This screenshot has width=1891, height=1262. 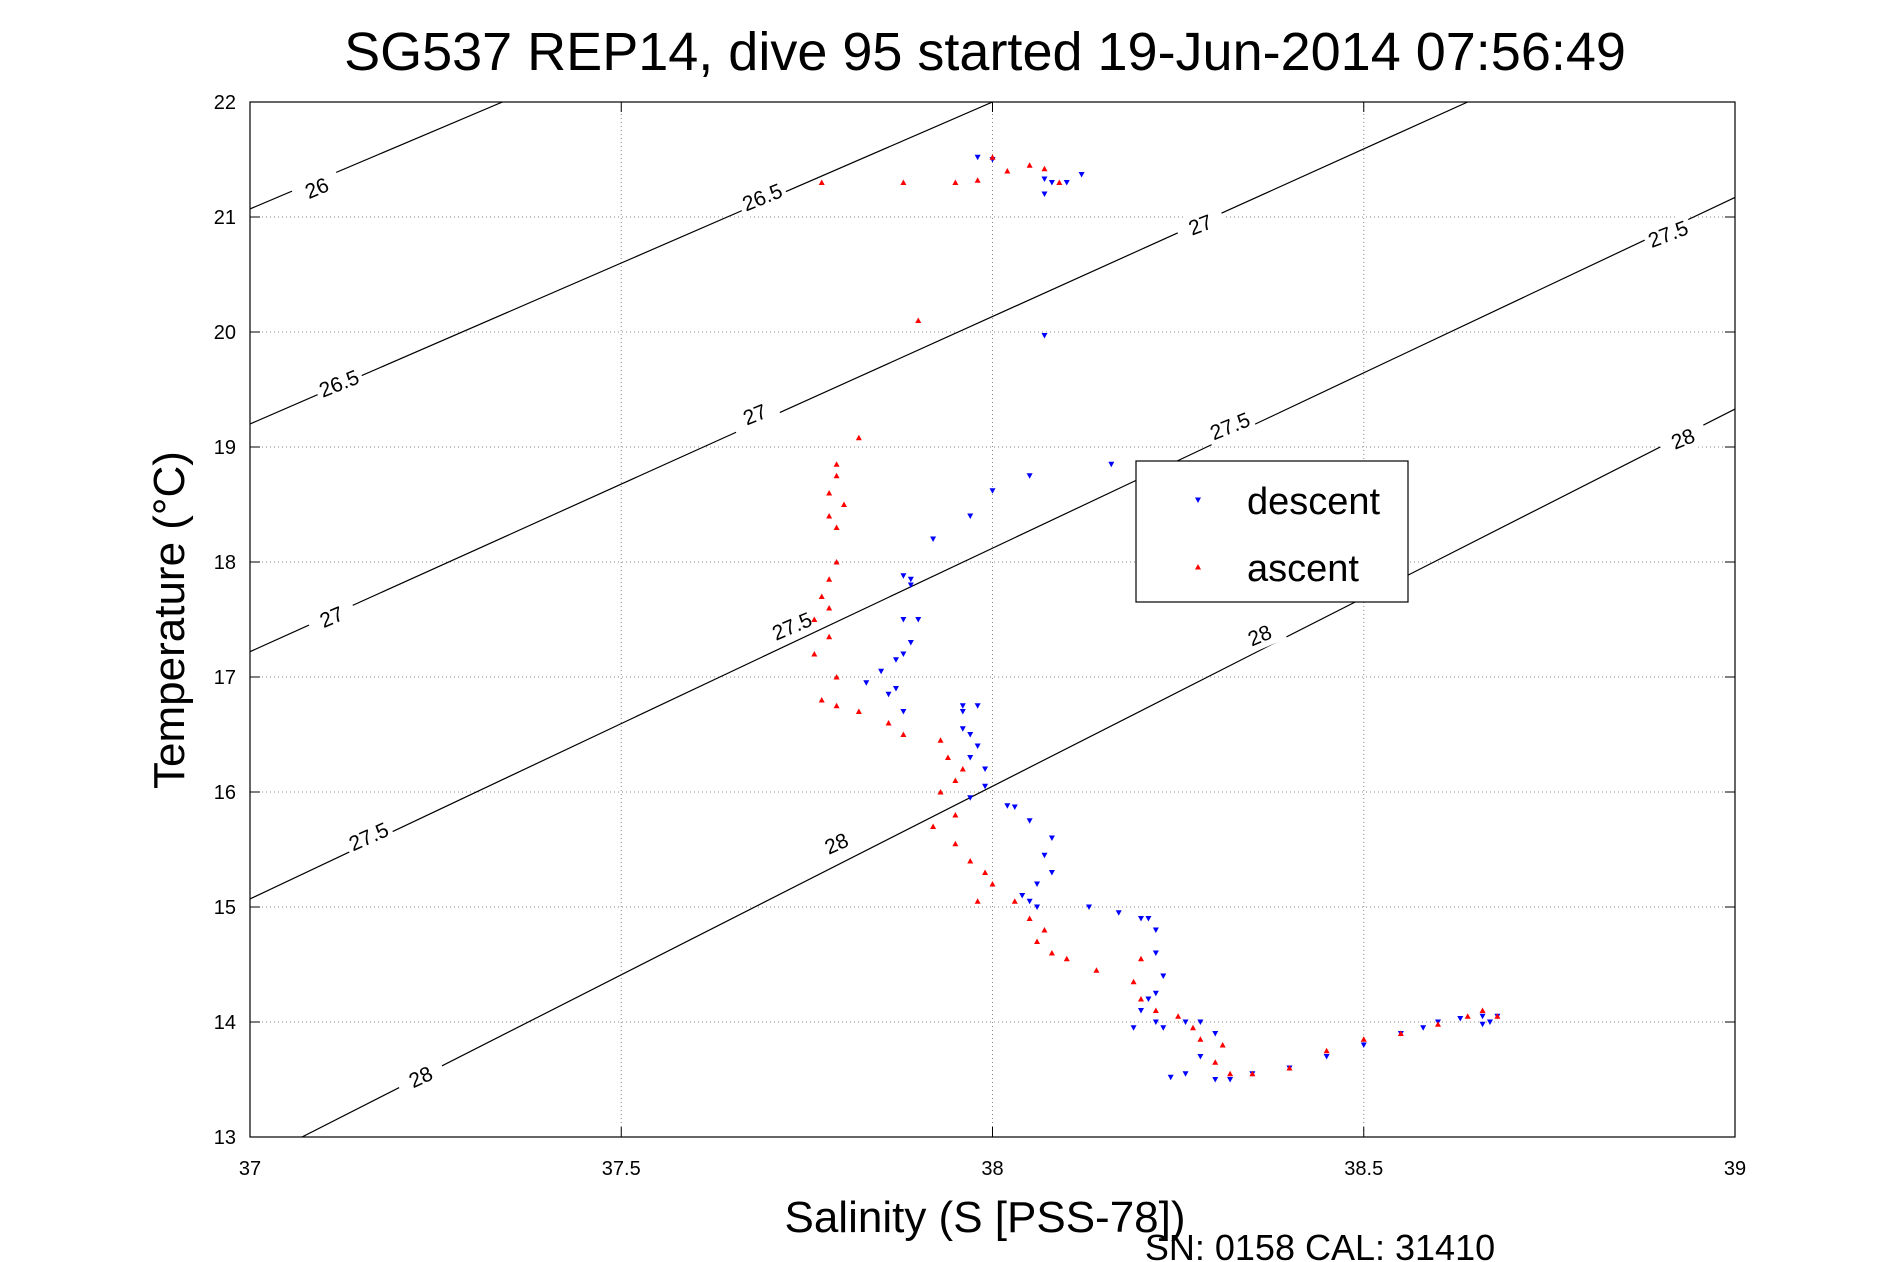 What do you see at coordinates (225, 103) in the screenshot?
I see `y-tick-label: 22` at bounding box center [225, 103].